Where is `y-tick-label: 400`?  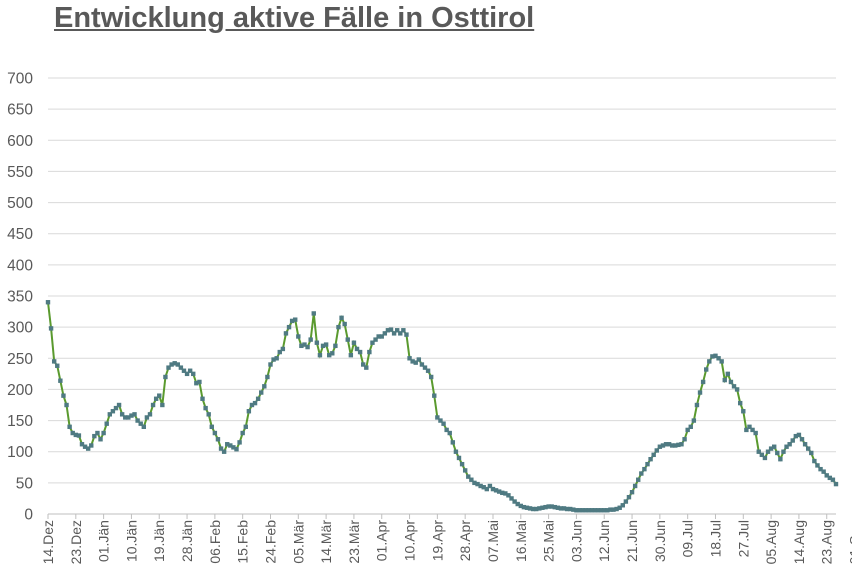
y-tick-label: 400 is located at coordinates (20, 265).